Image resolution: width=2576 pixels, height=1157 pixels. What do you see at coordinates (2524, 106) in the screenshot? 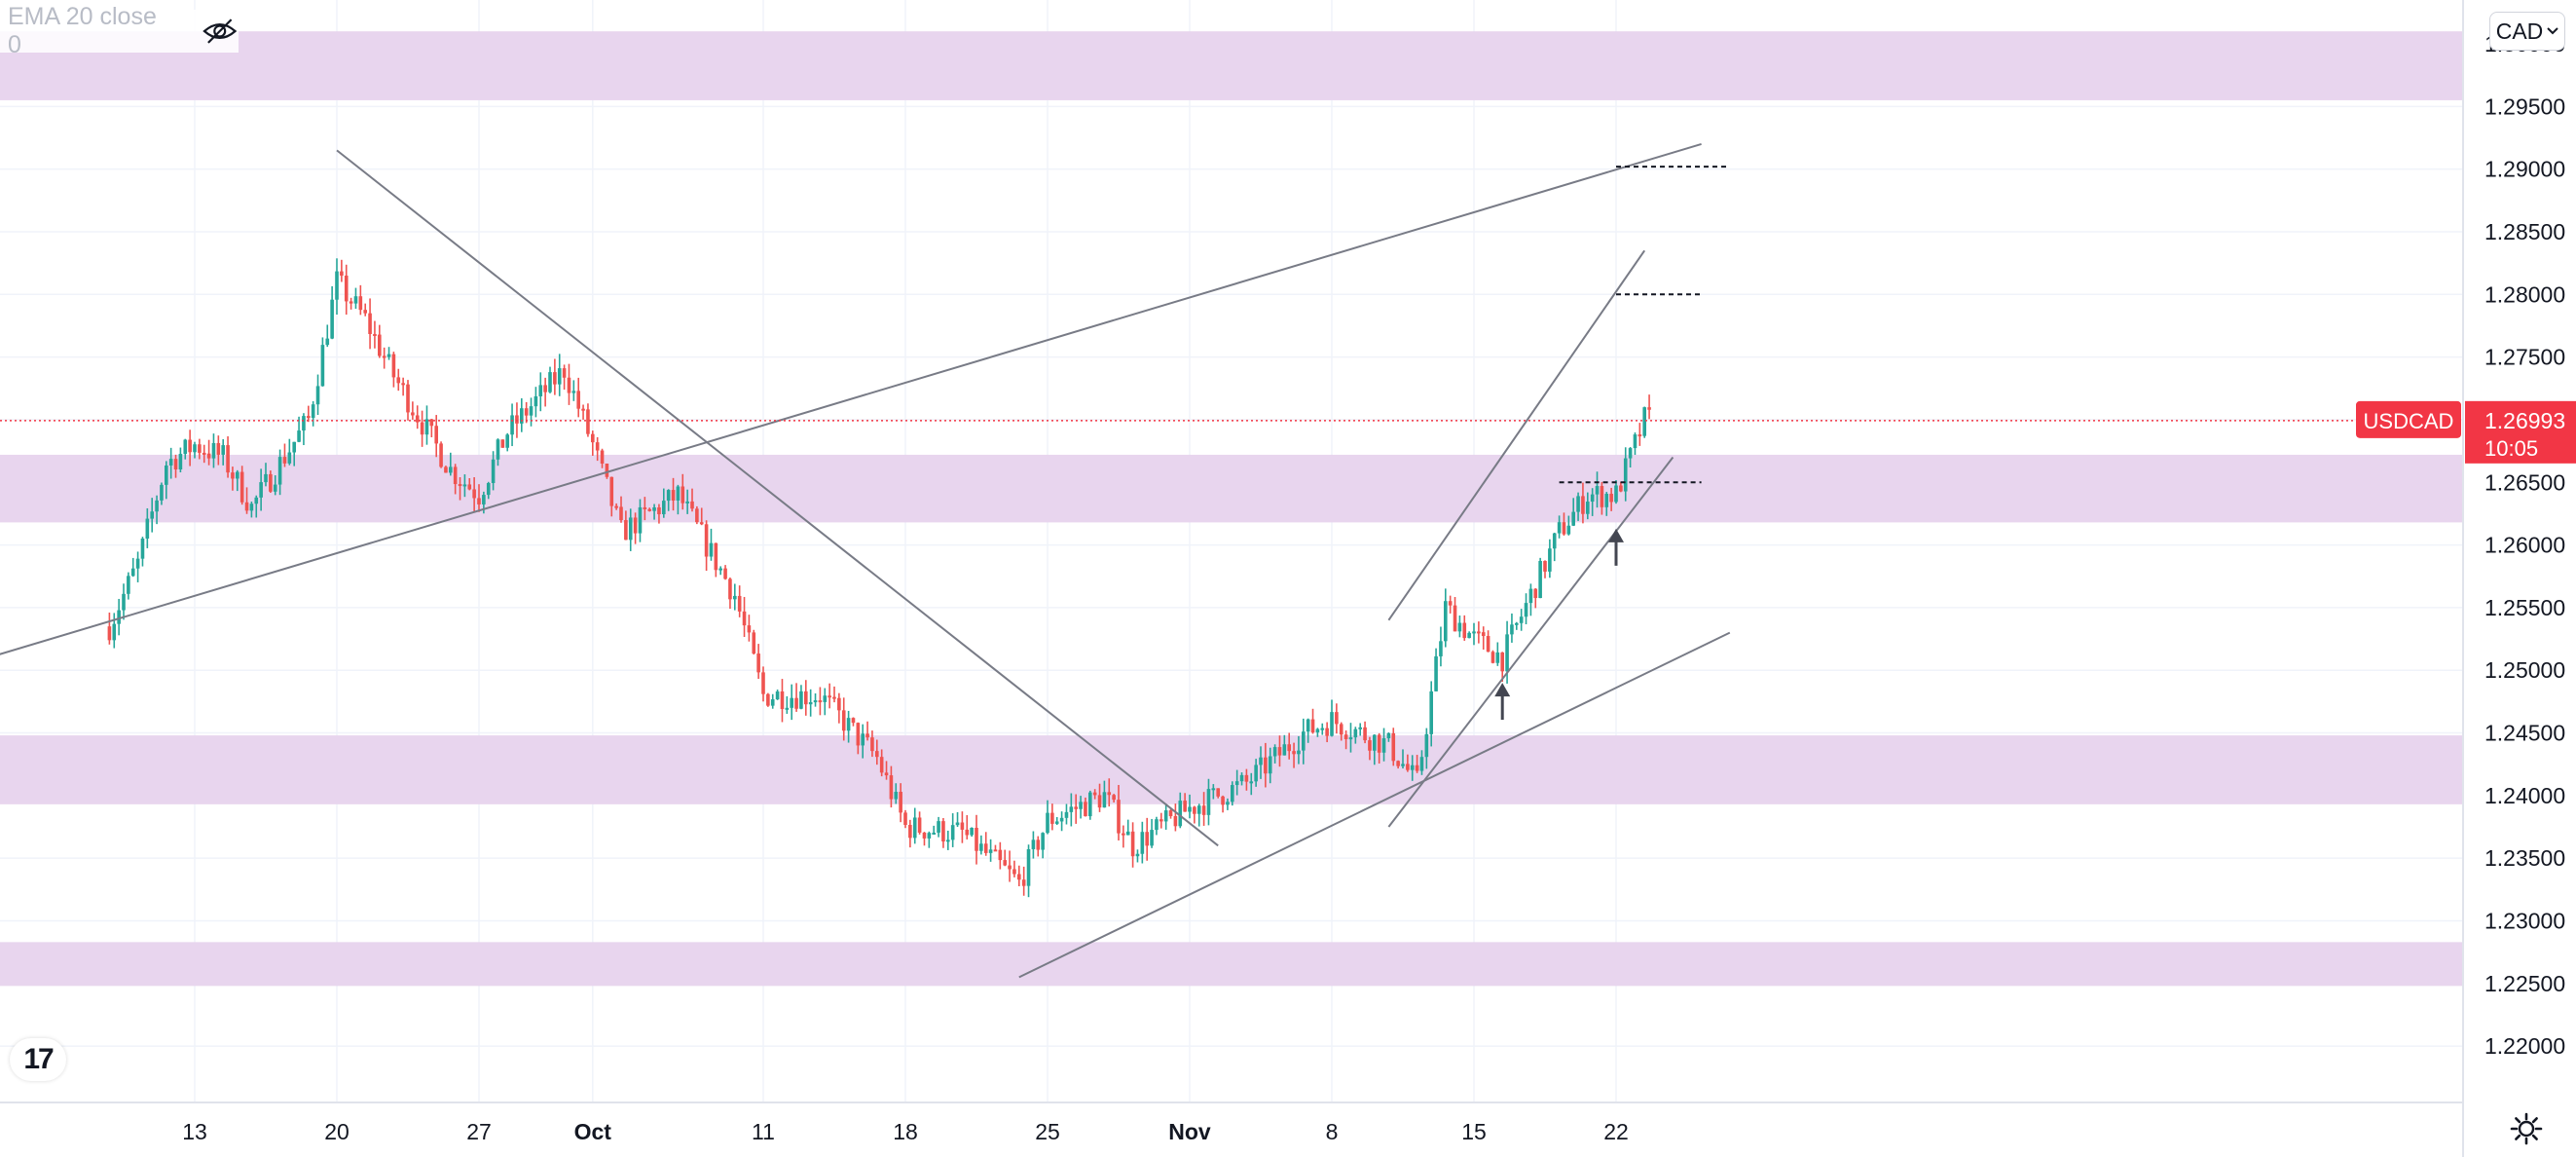
I see `y-tick-label: 1.29500` at bounding box center [2524, 106].